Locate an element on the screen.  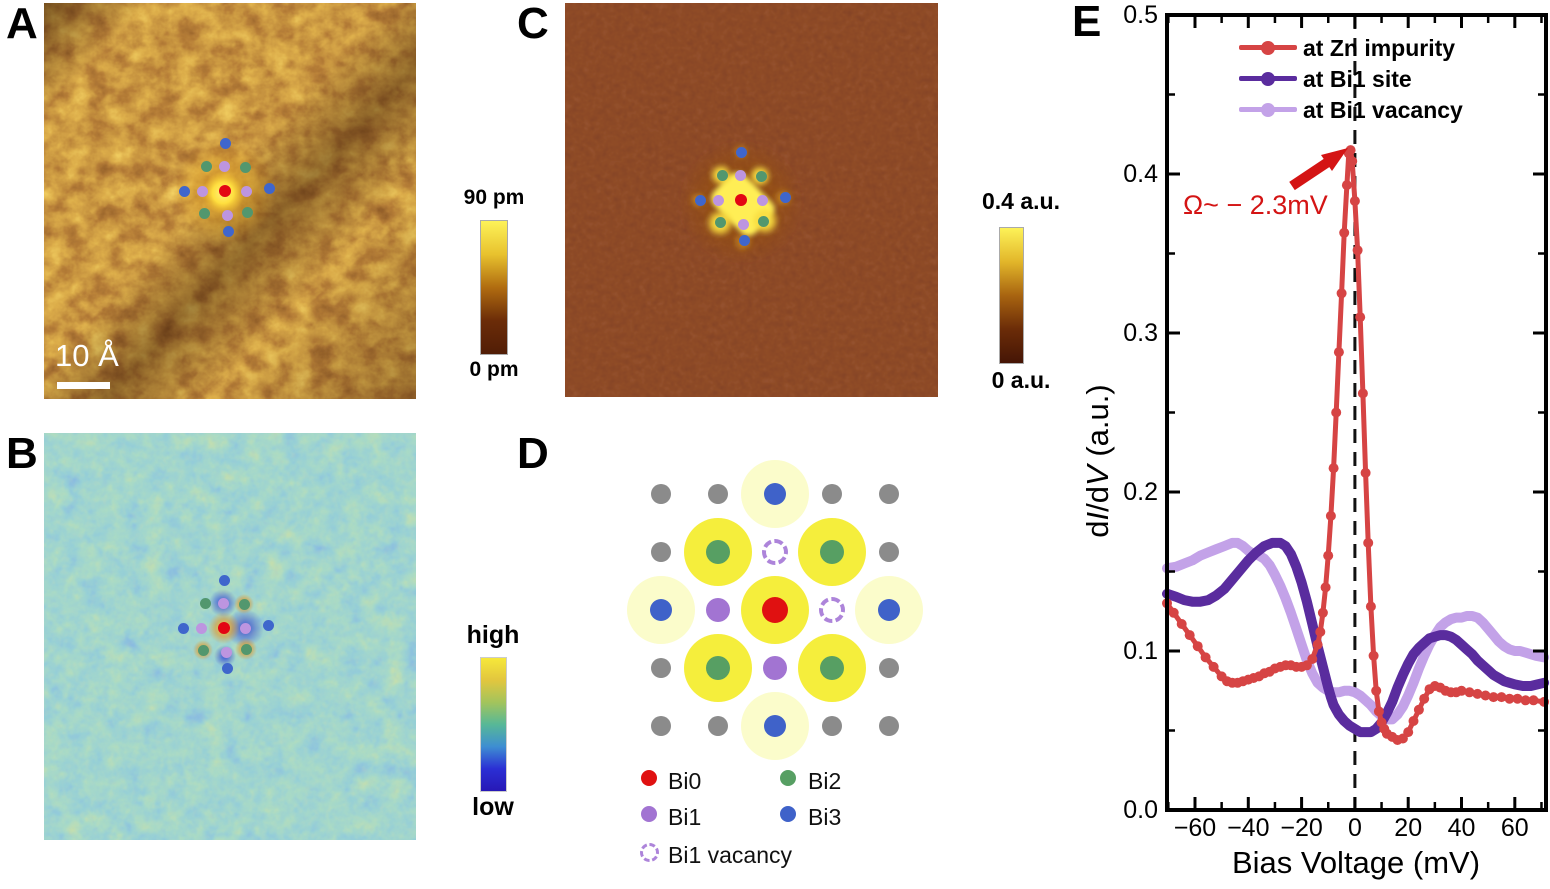
didv-colorbar-max: 0.4 a.u. is located at coordinates (1021, 201).